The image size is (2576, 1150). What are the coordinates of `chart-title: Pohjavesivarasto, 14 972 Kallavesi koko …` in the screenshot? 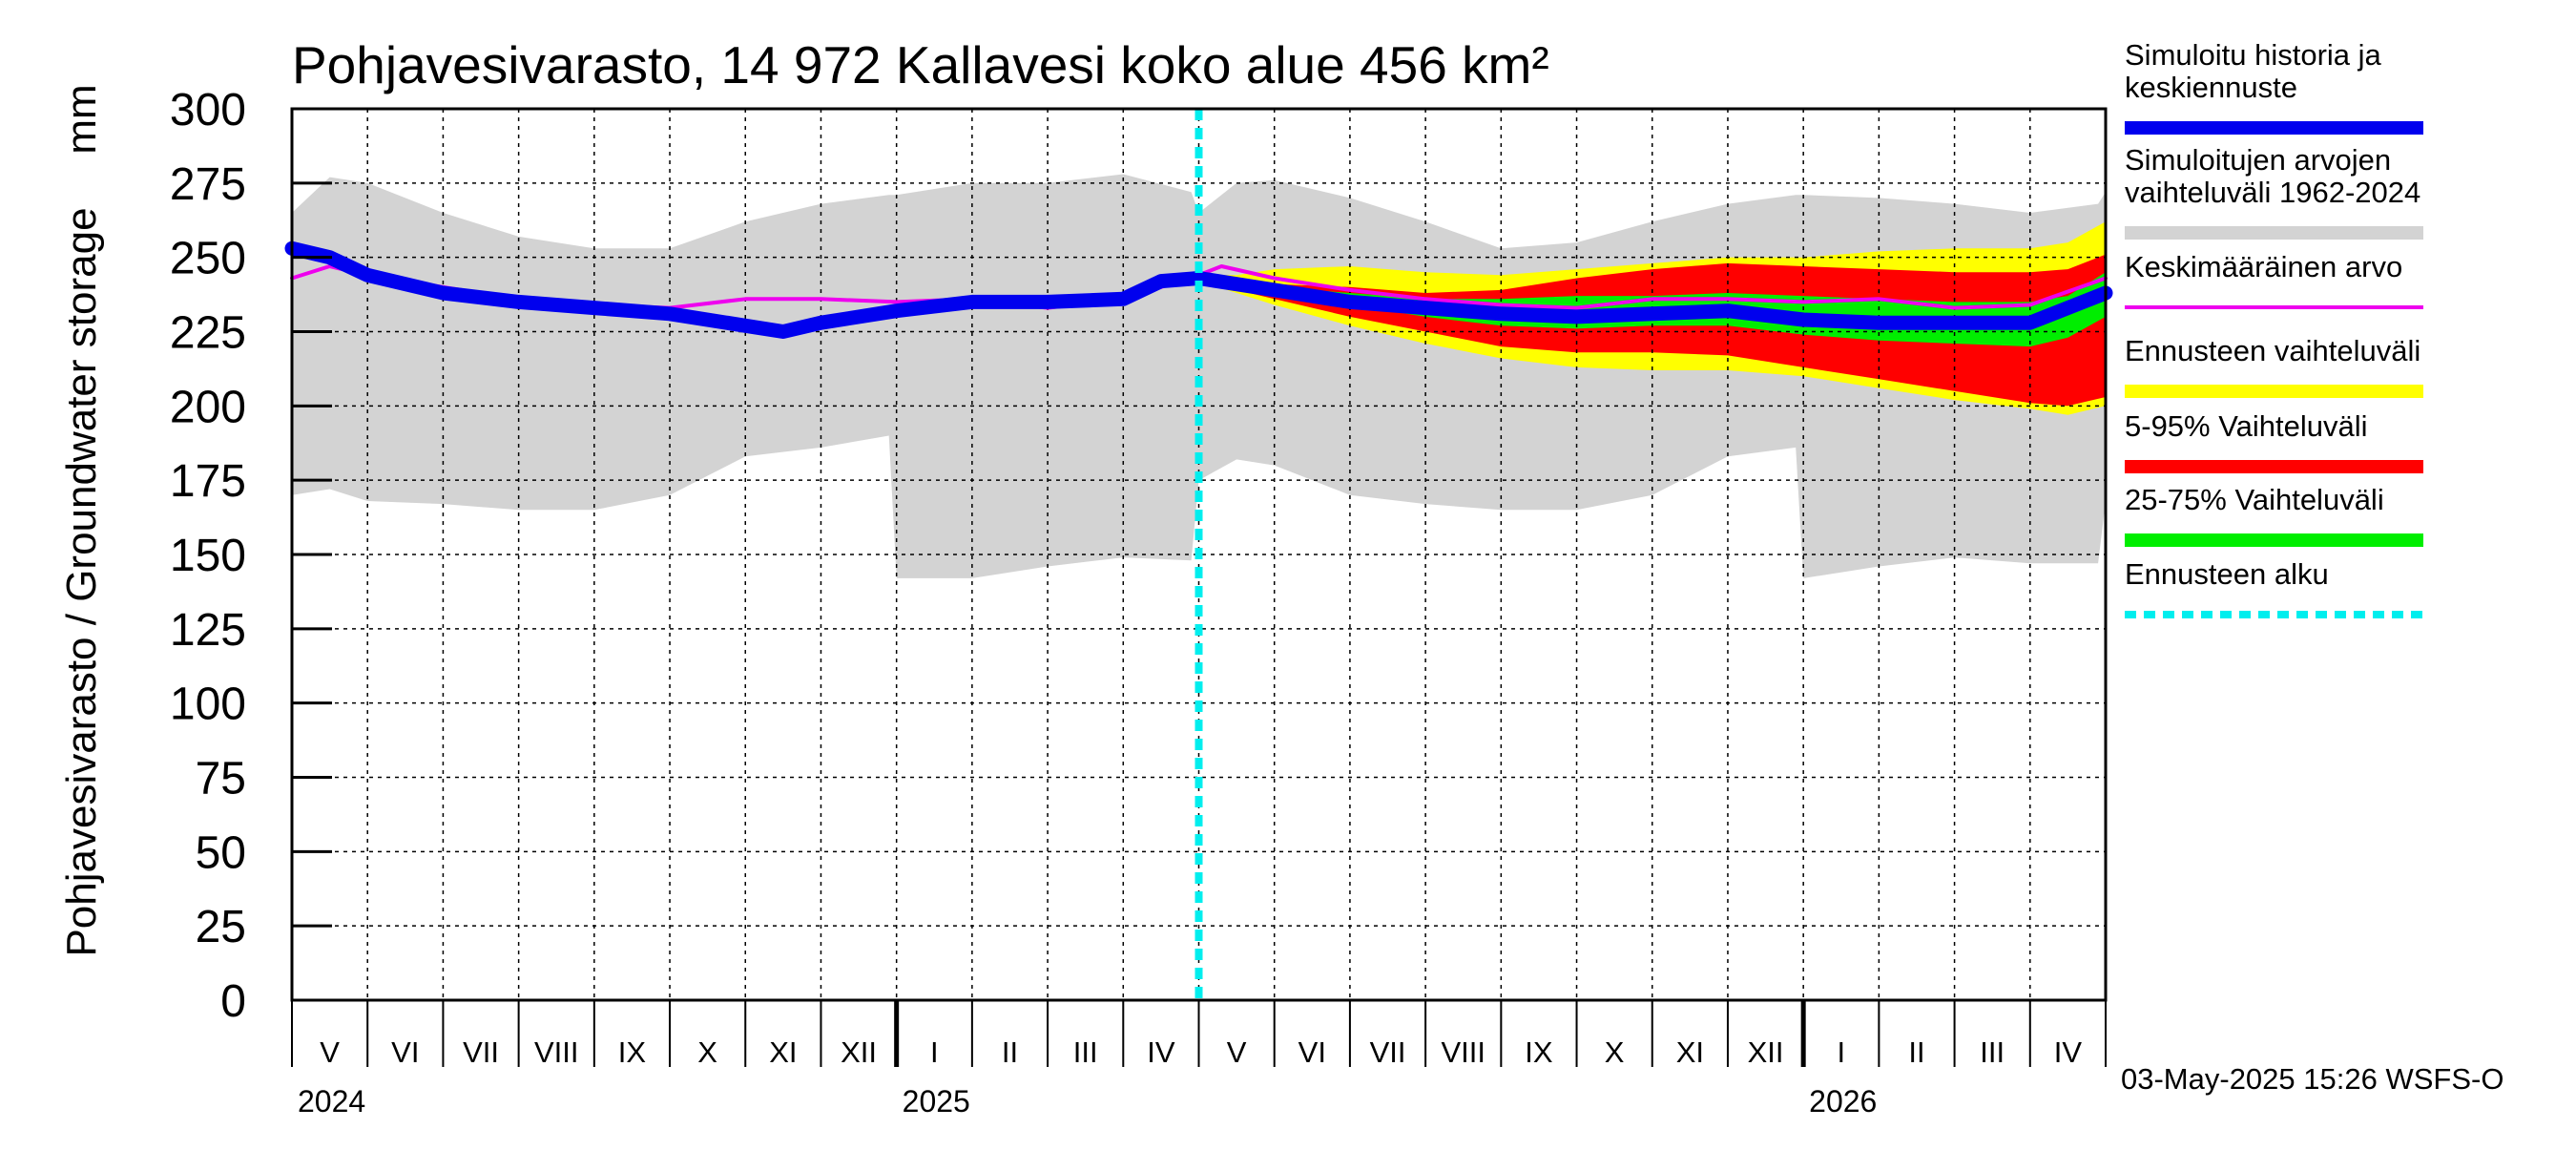 It's located at (920, 64).